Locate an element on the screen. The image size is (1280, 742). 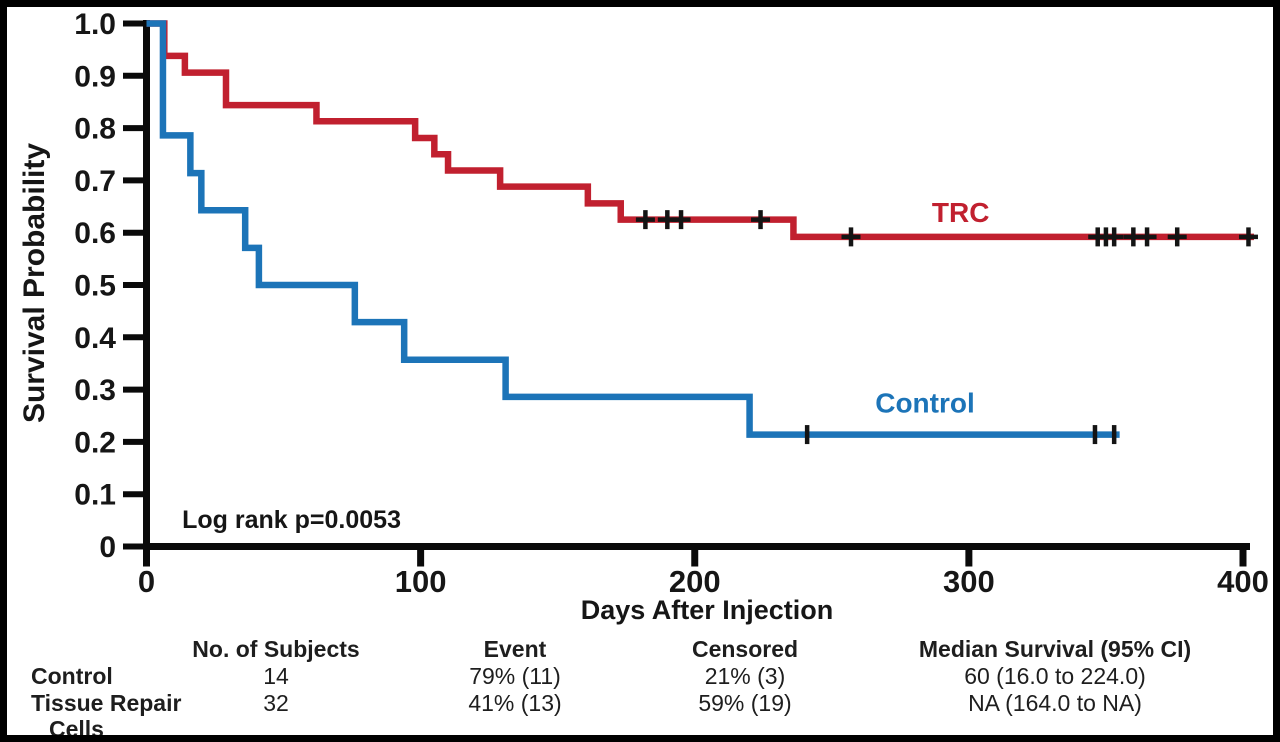
event-trc: 41% (13) is located at coordinates (515, 703).